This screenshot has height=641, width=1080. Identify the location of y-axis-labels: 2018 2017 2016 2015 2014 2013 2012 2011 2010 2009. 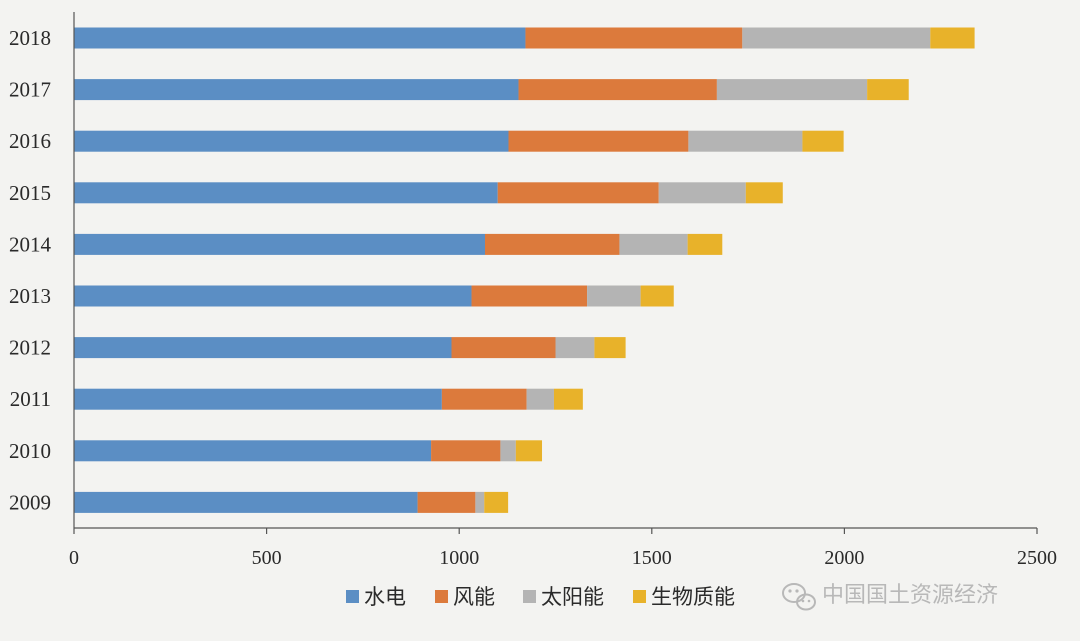
(30, 270).